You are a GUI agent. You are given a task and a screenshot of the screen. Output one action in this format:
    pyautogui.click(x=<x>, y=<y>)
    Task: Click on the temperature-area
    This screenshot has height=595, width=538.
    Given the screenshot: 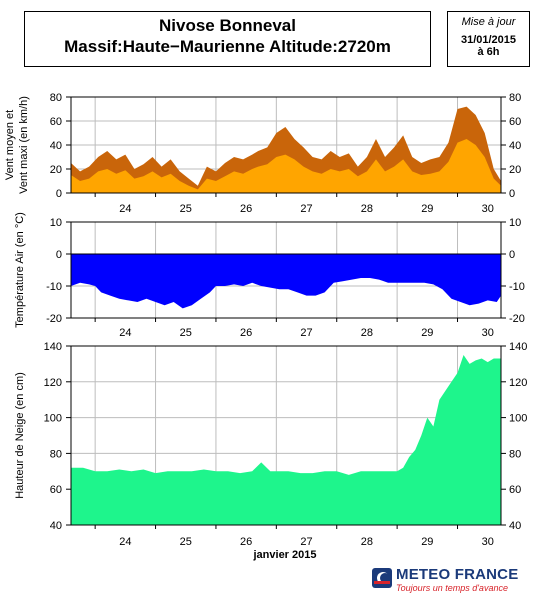 What is the action you would take?
    pyautogui.click(x=286, y=281)
    